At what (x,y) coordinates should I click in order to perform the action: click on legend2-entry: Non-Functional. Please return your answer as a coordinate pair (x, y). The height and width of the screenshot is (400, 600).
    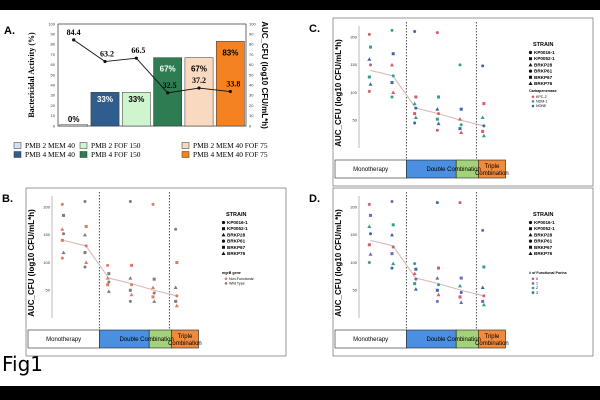
    Looking at the image, I should click on (241, 279).